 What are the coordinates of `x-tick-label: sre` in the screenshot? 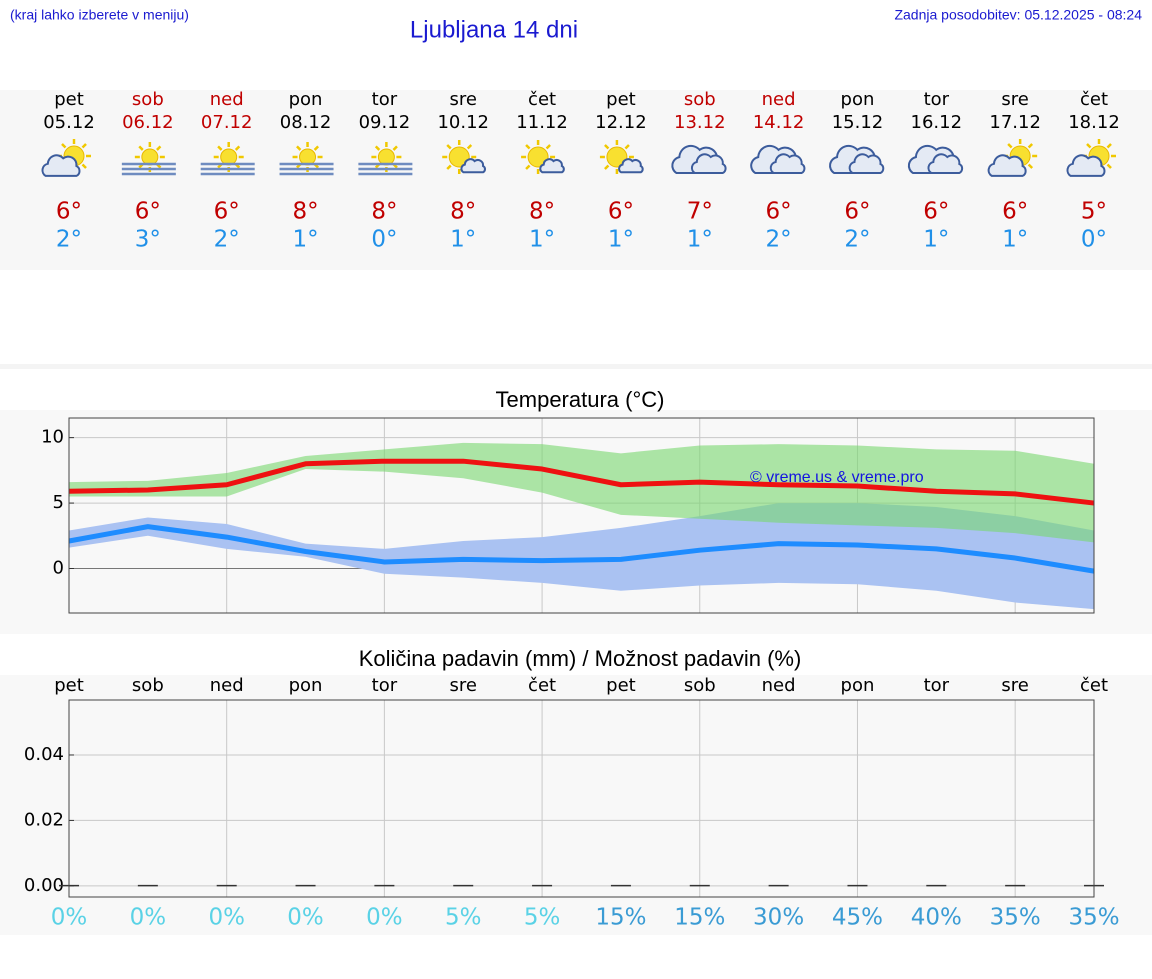 It's located at (1014, 685).